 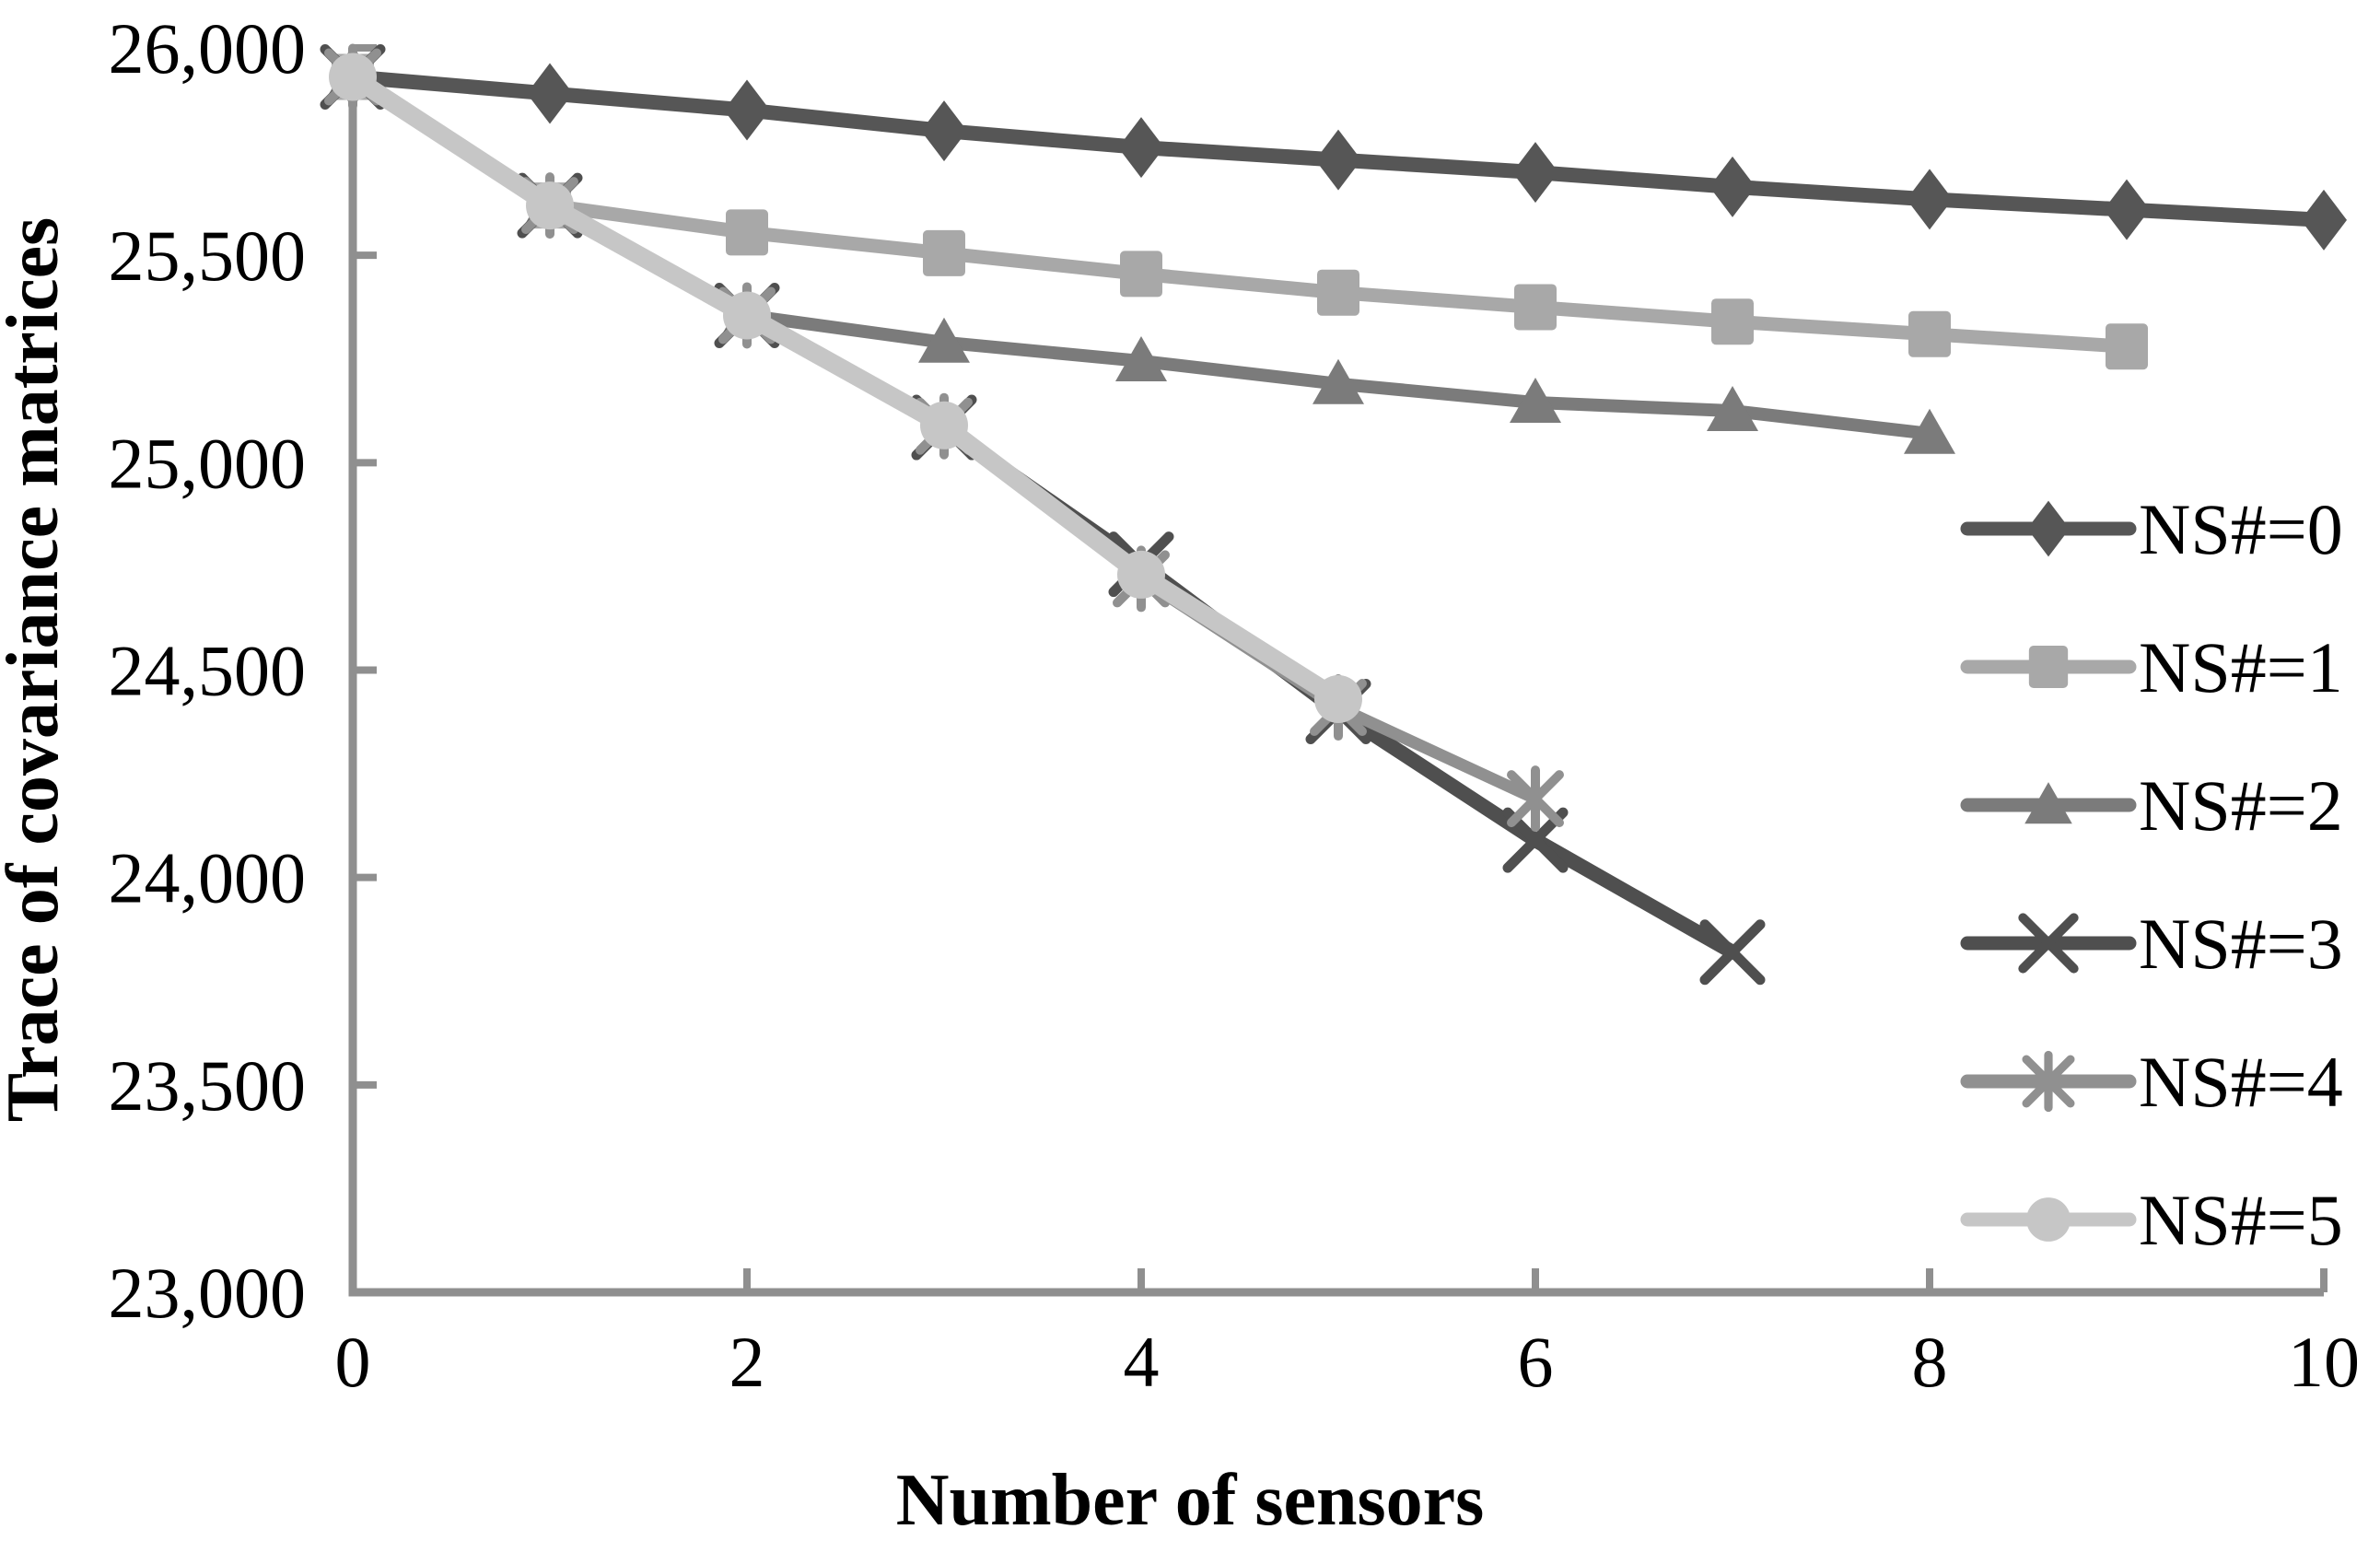 I want to click on series-NS#=0, so click(x=1338, y=148).